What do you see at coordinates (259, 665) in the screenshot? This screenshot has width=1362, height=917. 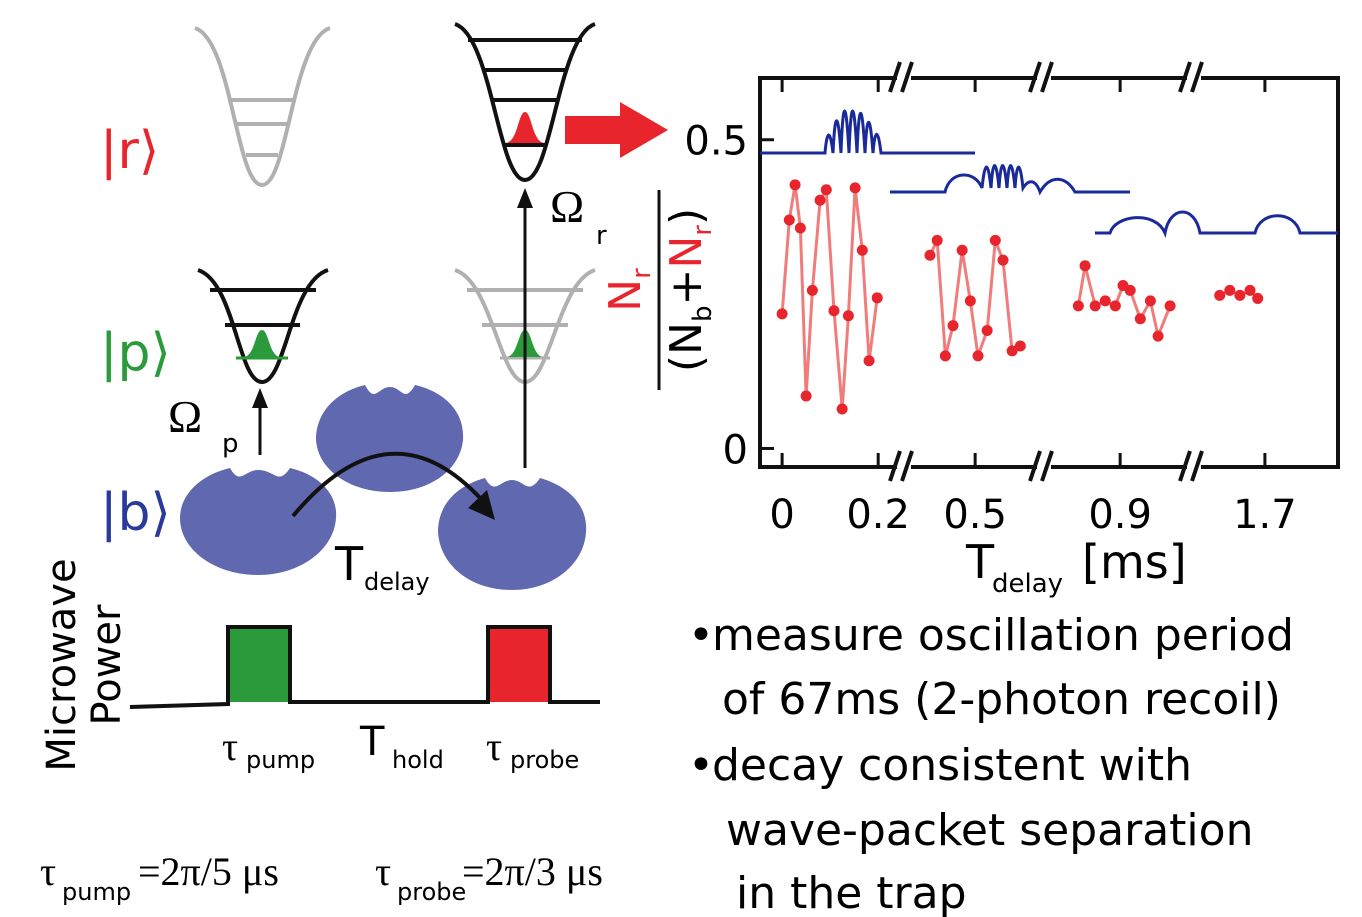 I see `pump-pulse` at bounding box center [259, 665].